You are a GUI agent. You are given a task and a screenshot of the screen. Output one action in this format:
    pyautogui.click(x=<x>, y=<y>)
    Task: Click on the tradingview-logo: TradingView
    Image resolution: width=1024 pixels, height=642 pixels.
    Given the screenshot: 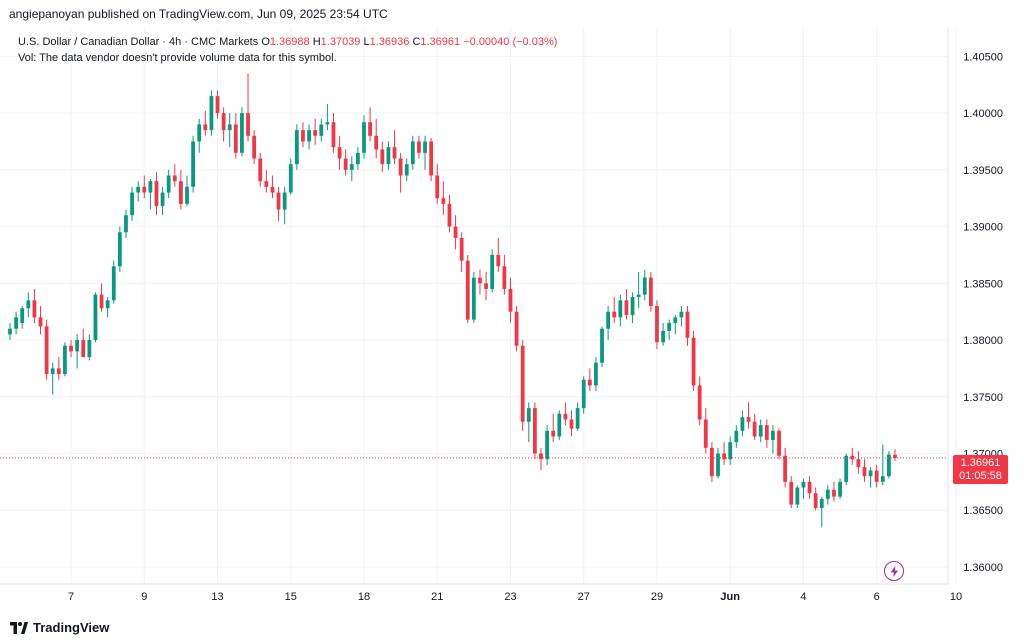 What is the action you would take?
    pyautogui.click(x=59, y=627)
    